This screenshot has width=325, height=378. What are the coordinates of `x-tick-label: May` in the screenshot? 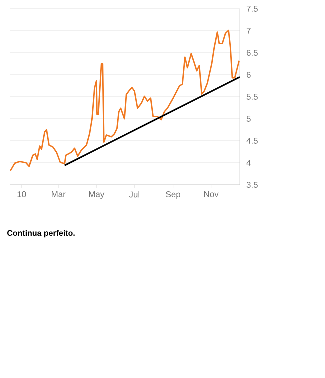 It's located at (97, 196).